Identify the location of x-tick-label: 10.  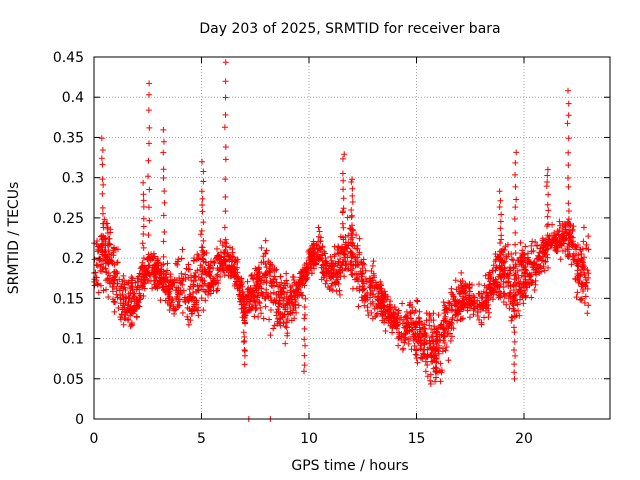
(309, 439).